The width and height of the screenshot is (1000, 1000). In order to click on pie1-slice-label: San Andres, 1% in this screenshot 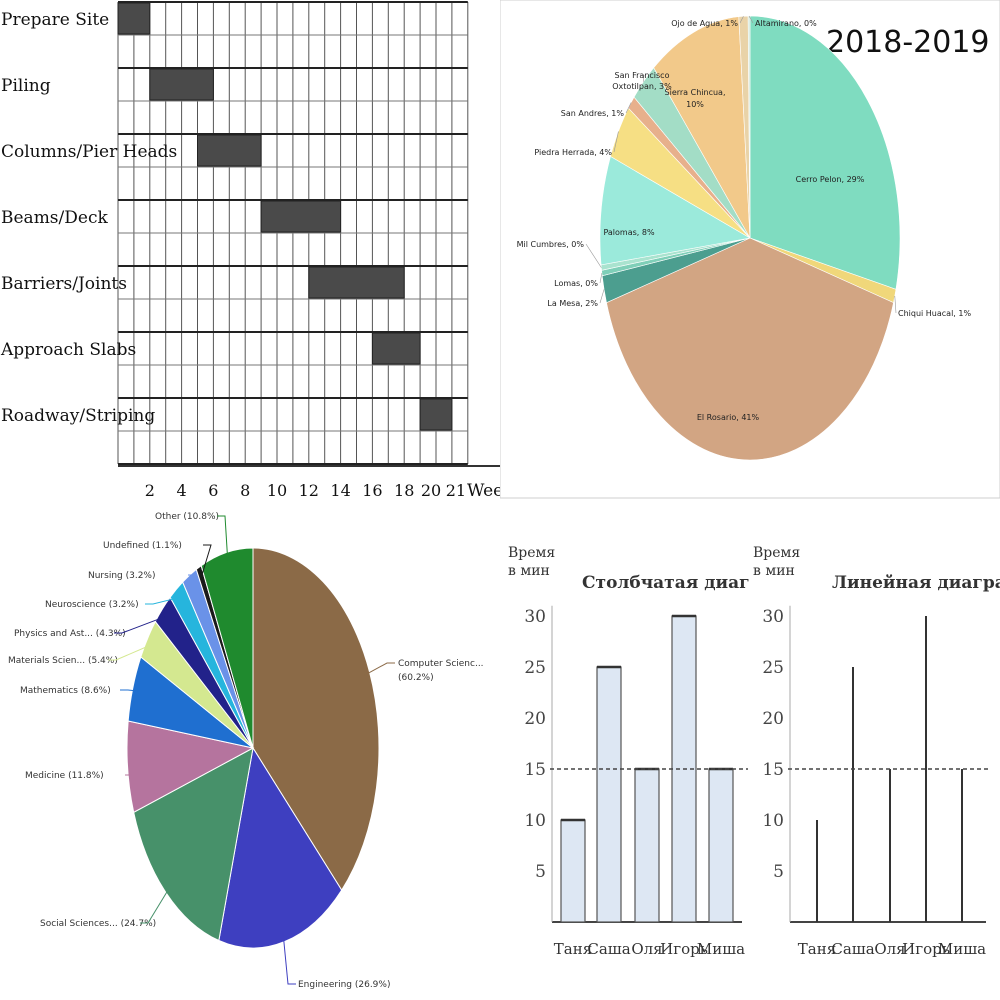, I will do `click(593, 113)`.